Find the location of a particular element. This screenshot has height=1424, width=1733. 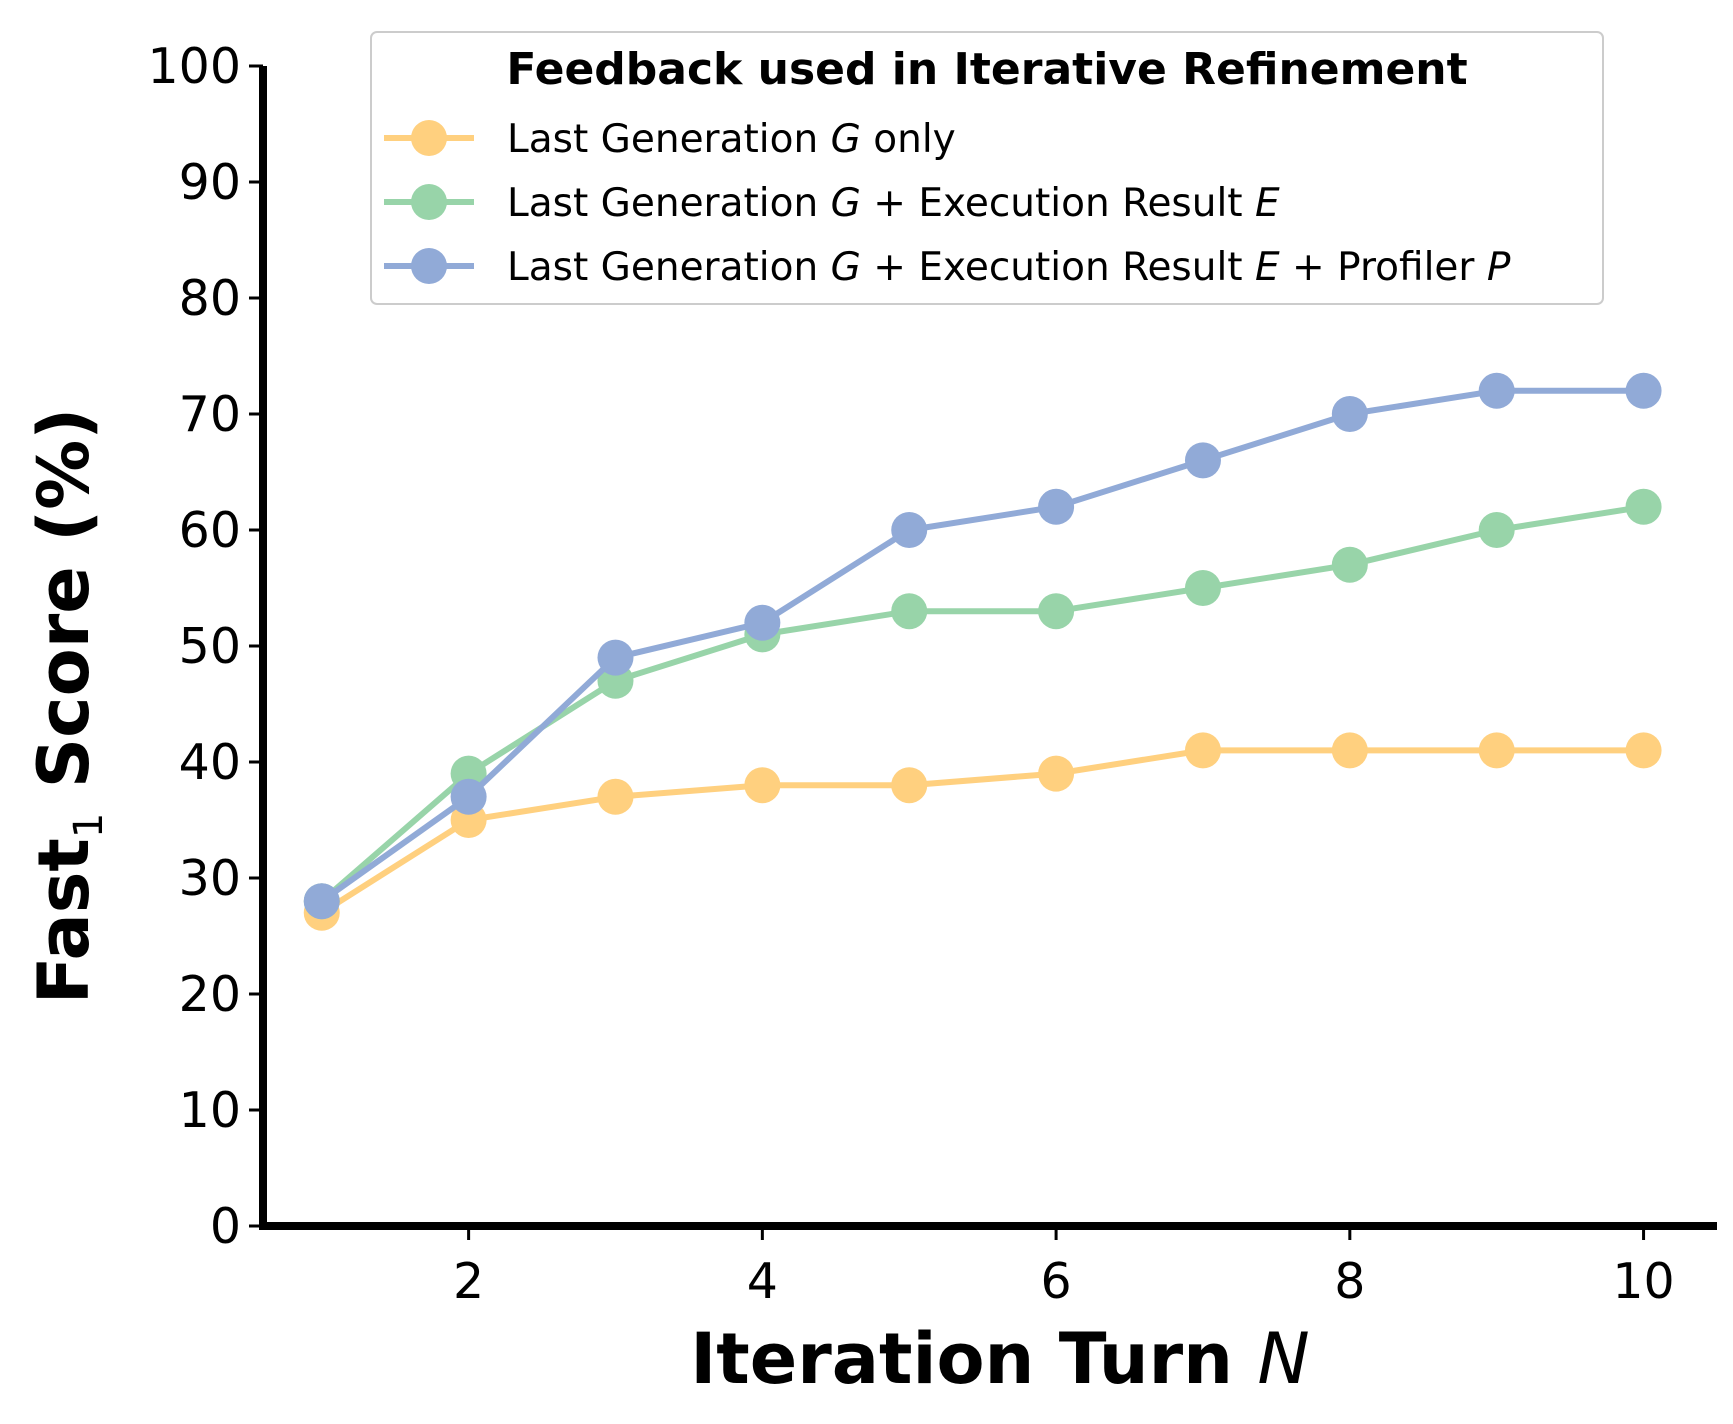

y-tick-label: 30 is located at coordinates (210, 878).